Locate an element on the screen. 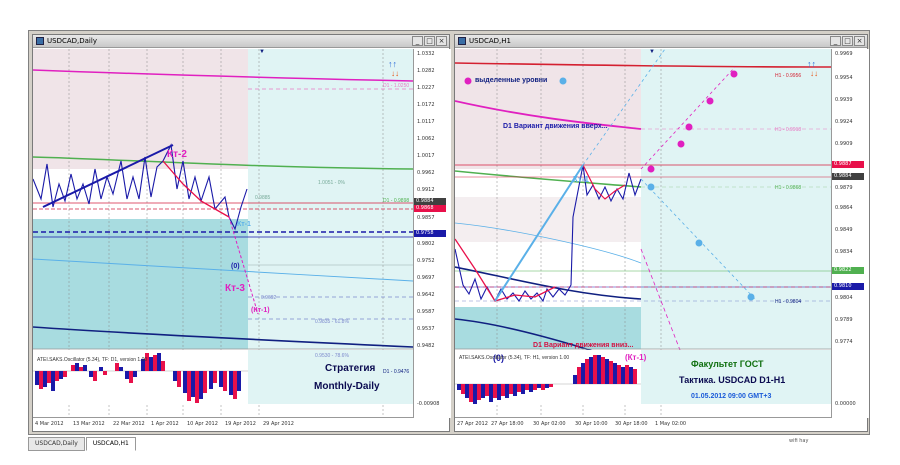  price-badge-level: 0.9758 is located at coordinates (430, 233).